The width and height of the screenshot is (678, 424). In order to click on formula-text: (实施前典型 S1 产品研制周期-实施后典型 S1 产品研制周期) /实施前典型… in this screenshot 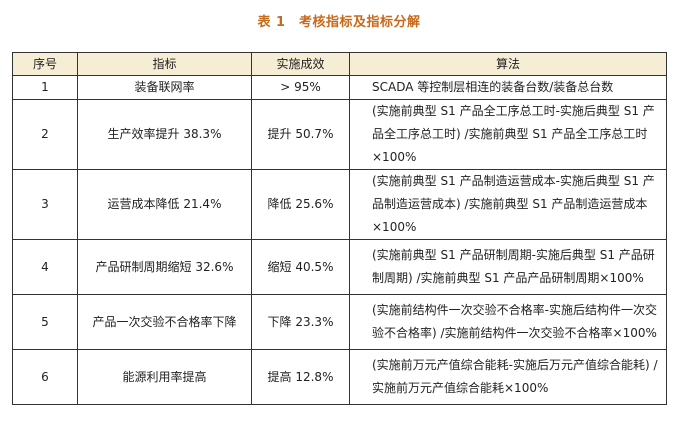, I will do `click(513, 266)`.